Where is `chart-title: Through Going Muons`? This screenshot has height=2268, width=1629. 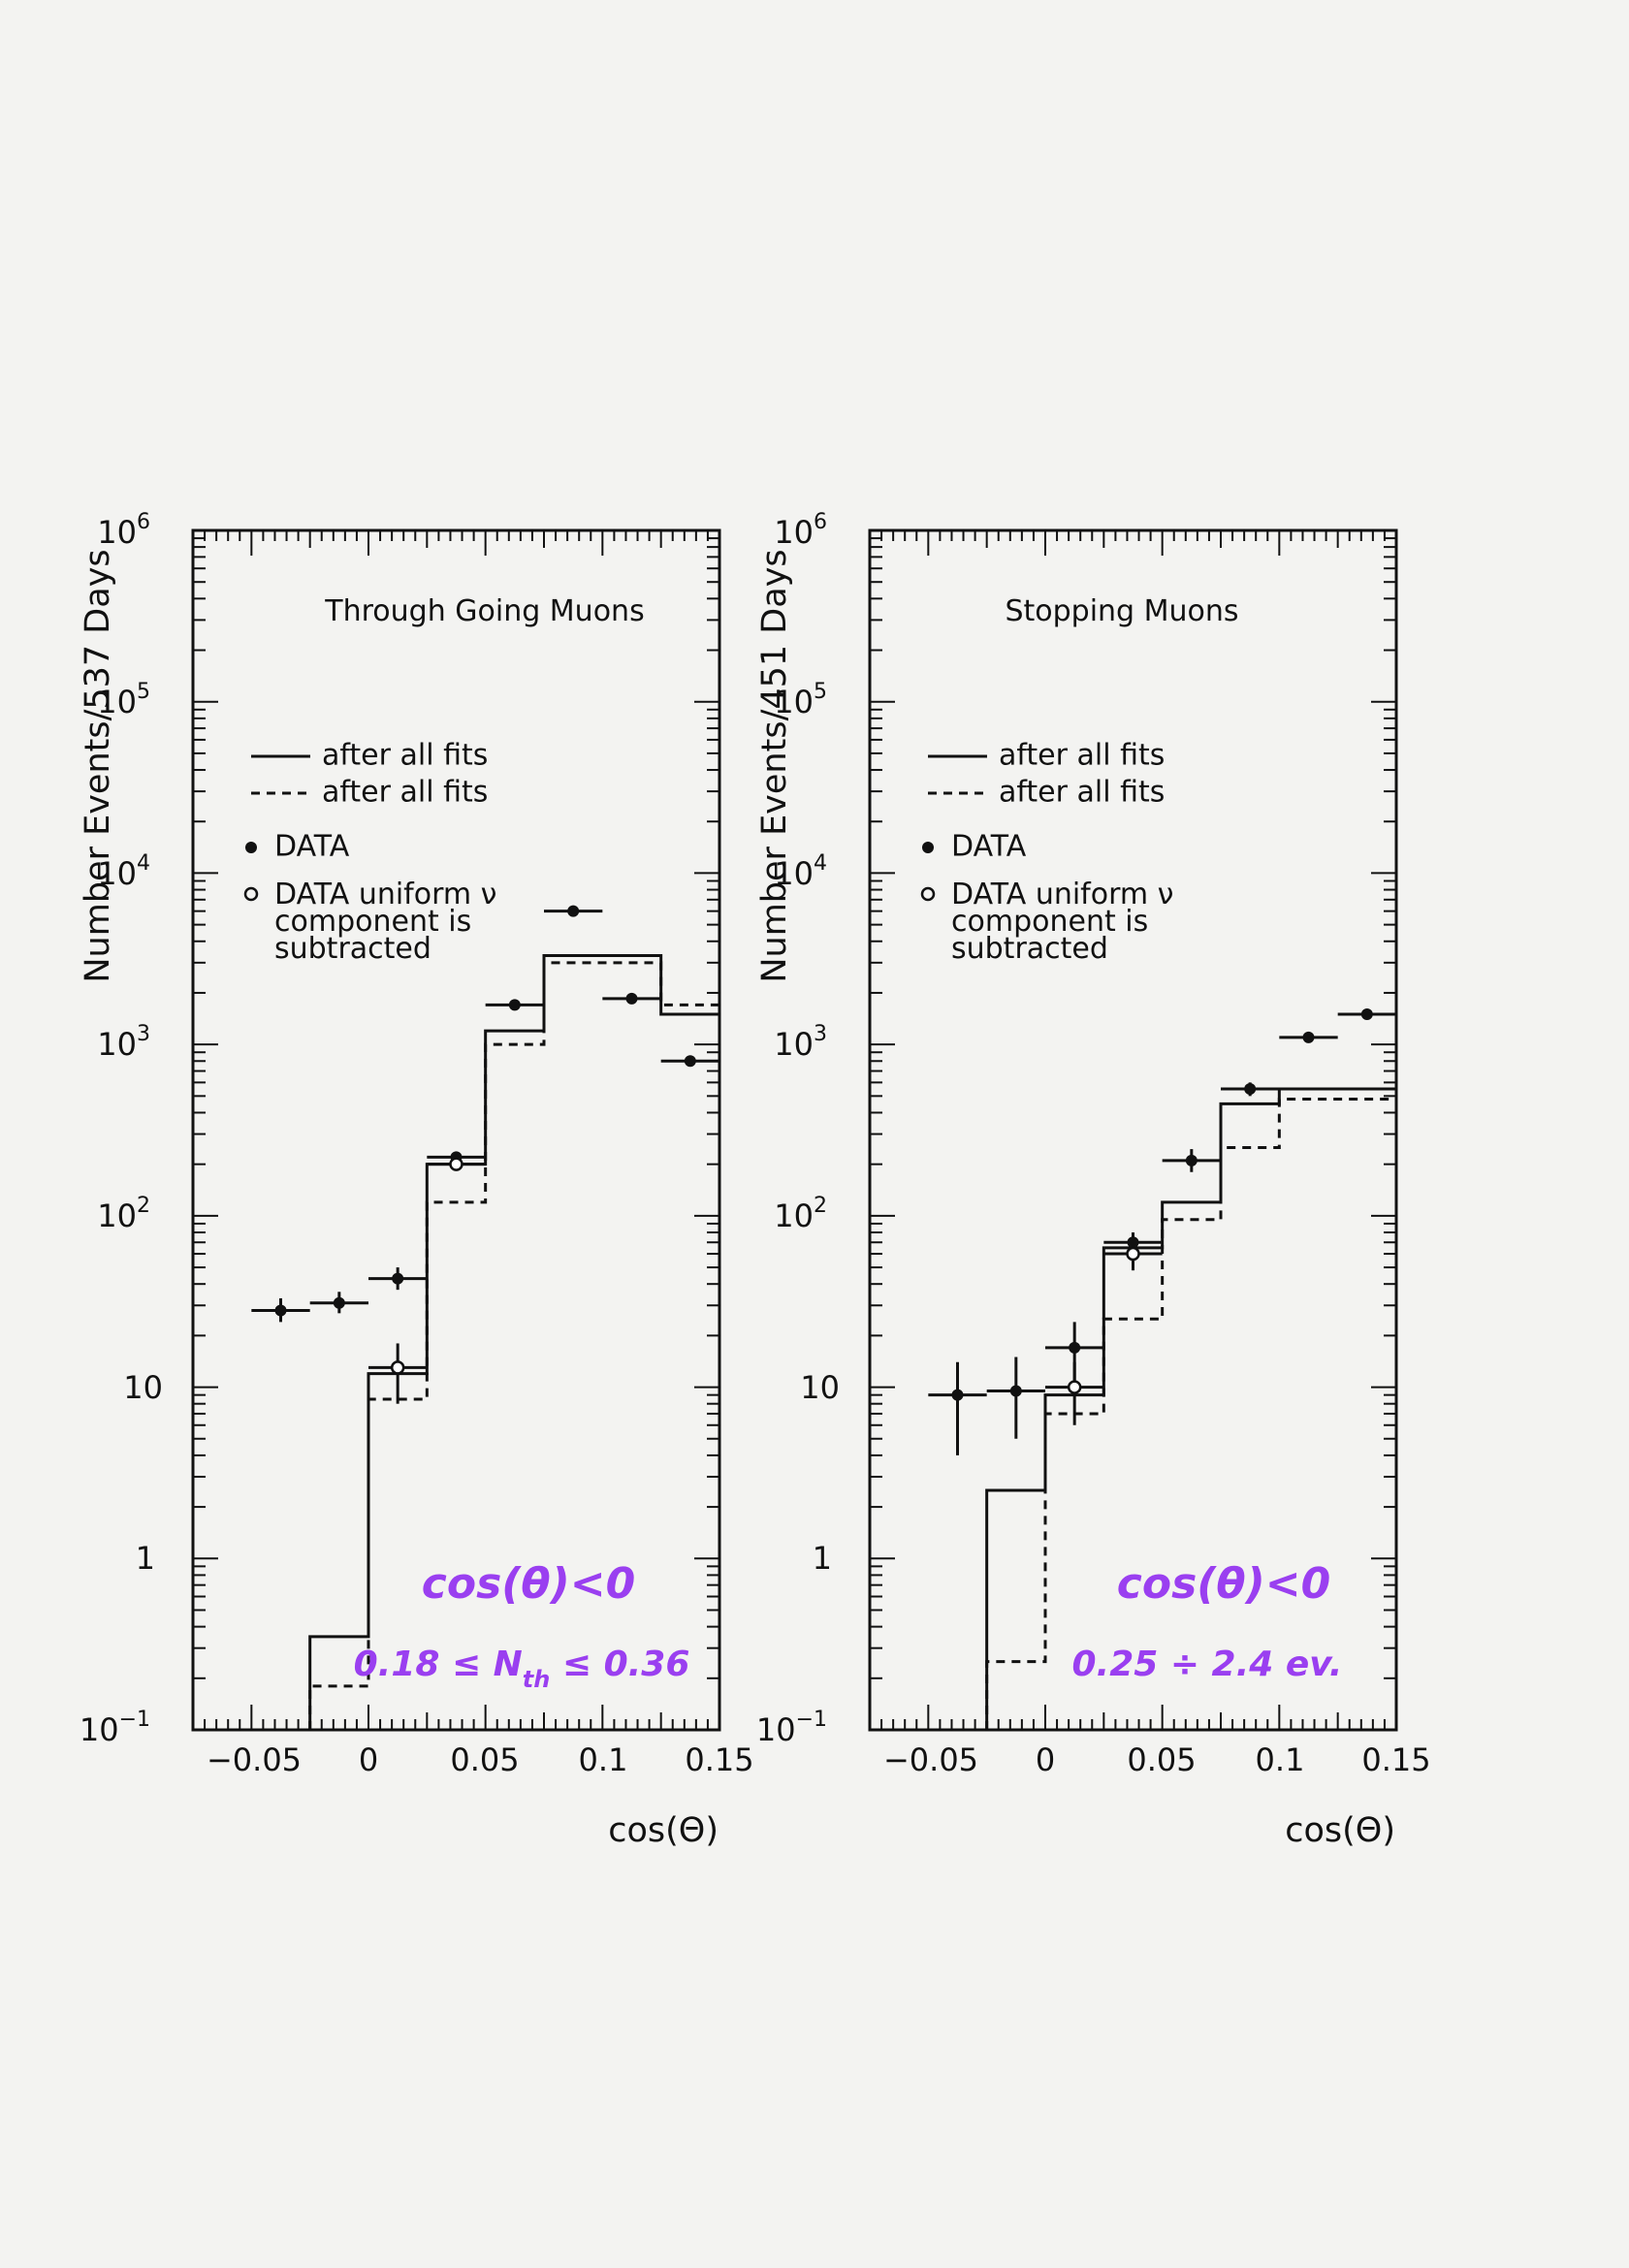
chart-title: Through Going Muons is located at coordinates (484, 611).